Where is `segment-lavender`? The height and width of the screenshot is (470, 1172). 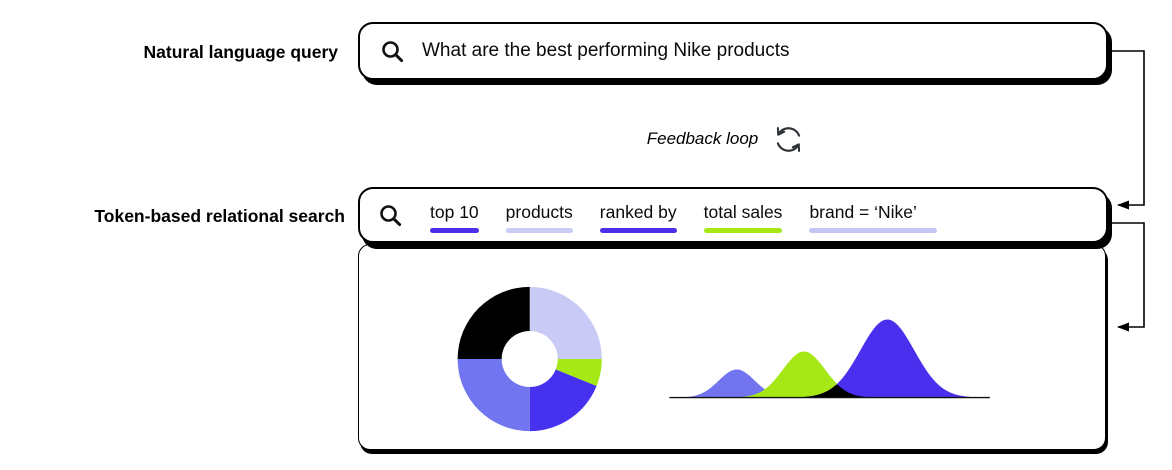 segment-lavender is located at coordinates (565, 323).